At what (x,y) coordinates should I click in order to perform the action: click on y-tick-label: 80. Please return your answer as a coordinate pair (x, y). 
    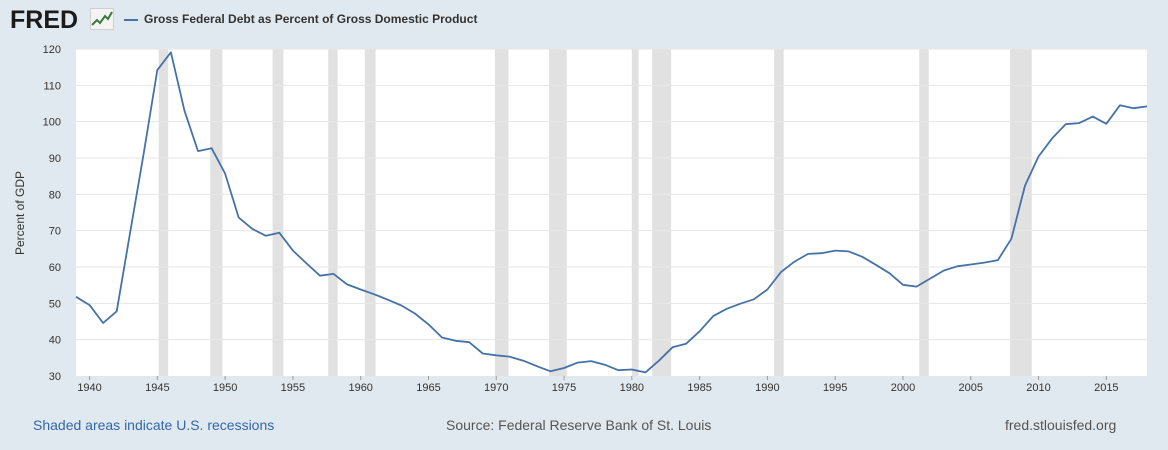
    Looking at the image, I should click on (55, 195).